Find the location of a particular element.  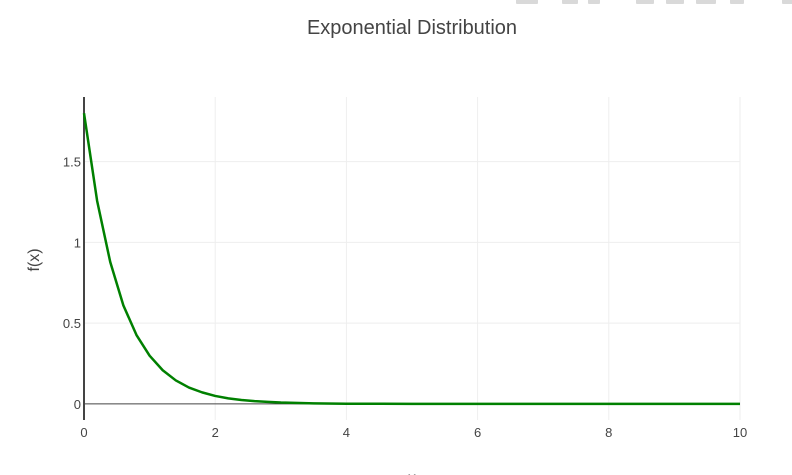

y-tick-label: 0 is located at coordinates (77, 404).